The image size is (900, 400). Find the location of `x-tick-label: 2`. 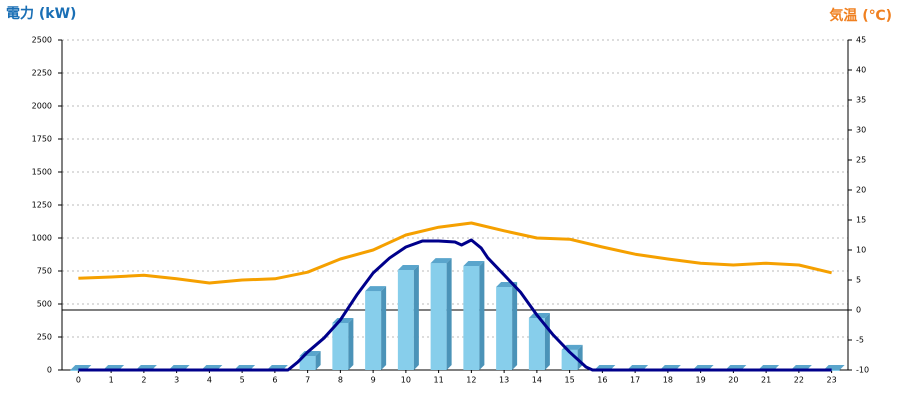

x-tick-label: 2 is located at coordinates (143, 380).